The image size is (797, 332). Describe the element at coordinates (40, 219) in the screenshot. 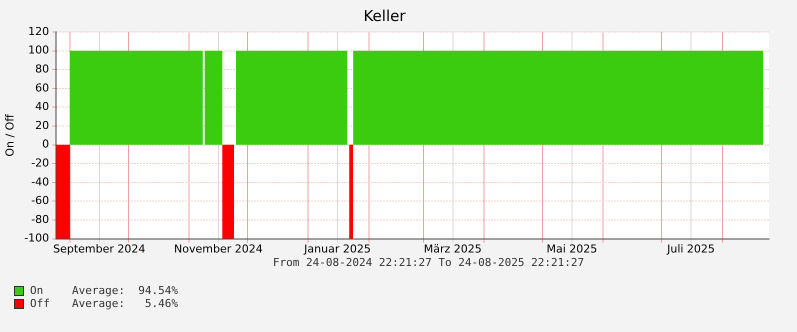

I see `y-tick-label: -80` at that location.